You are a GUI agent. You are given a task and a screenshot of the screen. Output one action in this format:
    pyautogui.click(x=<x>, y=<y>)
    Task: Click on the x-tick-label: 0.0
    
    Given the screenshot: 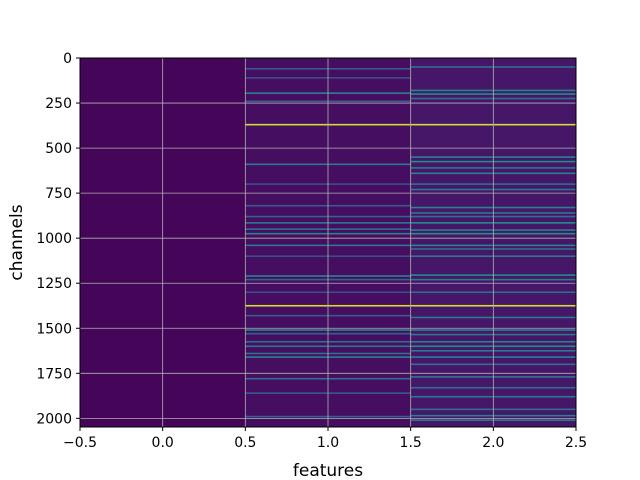 What is the action you would take?
    pyautogui.click(x=163, y=443)
    